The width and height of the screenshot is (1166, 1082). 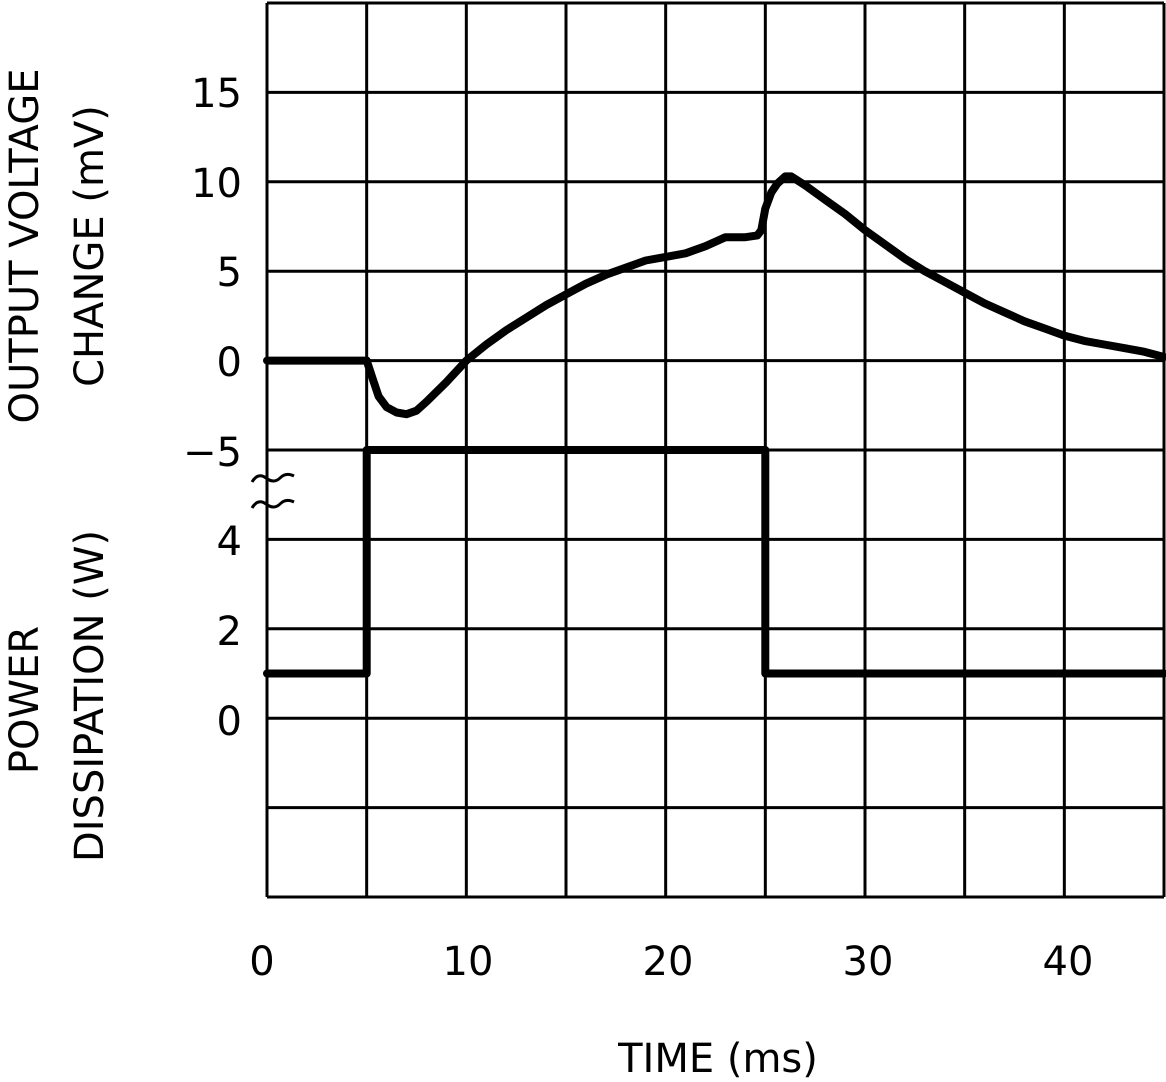 I want to click on x-tick-label: 30, so click(x=868, y=962).